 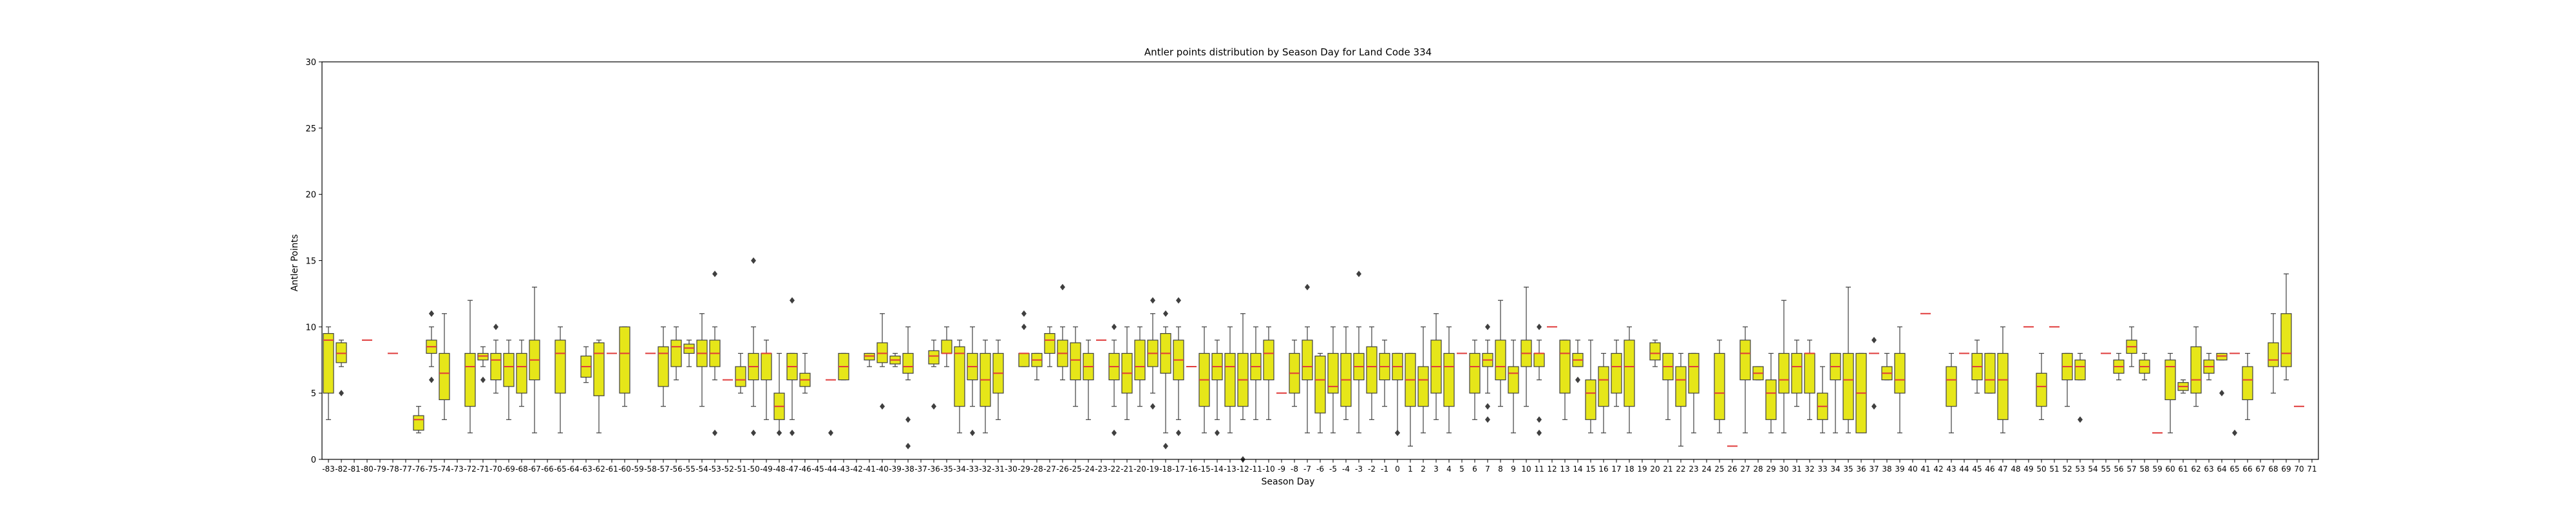 What do you see at coordinates (1578, 469) in the screenshot?
I see `x-tick-label: 14` at bounding box center [1578, 469].